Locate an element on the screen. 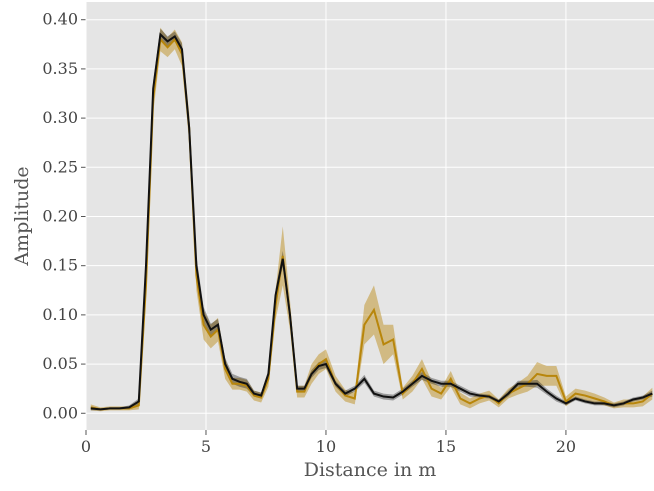 The image size is (654, 491). y-tick-label: 0.00 is located at coordinates (60, 412).